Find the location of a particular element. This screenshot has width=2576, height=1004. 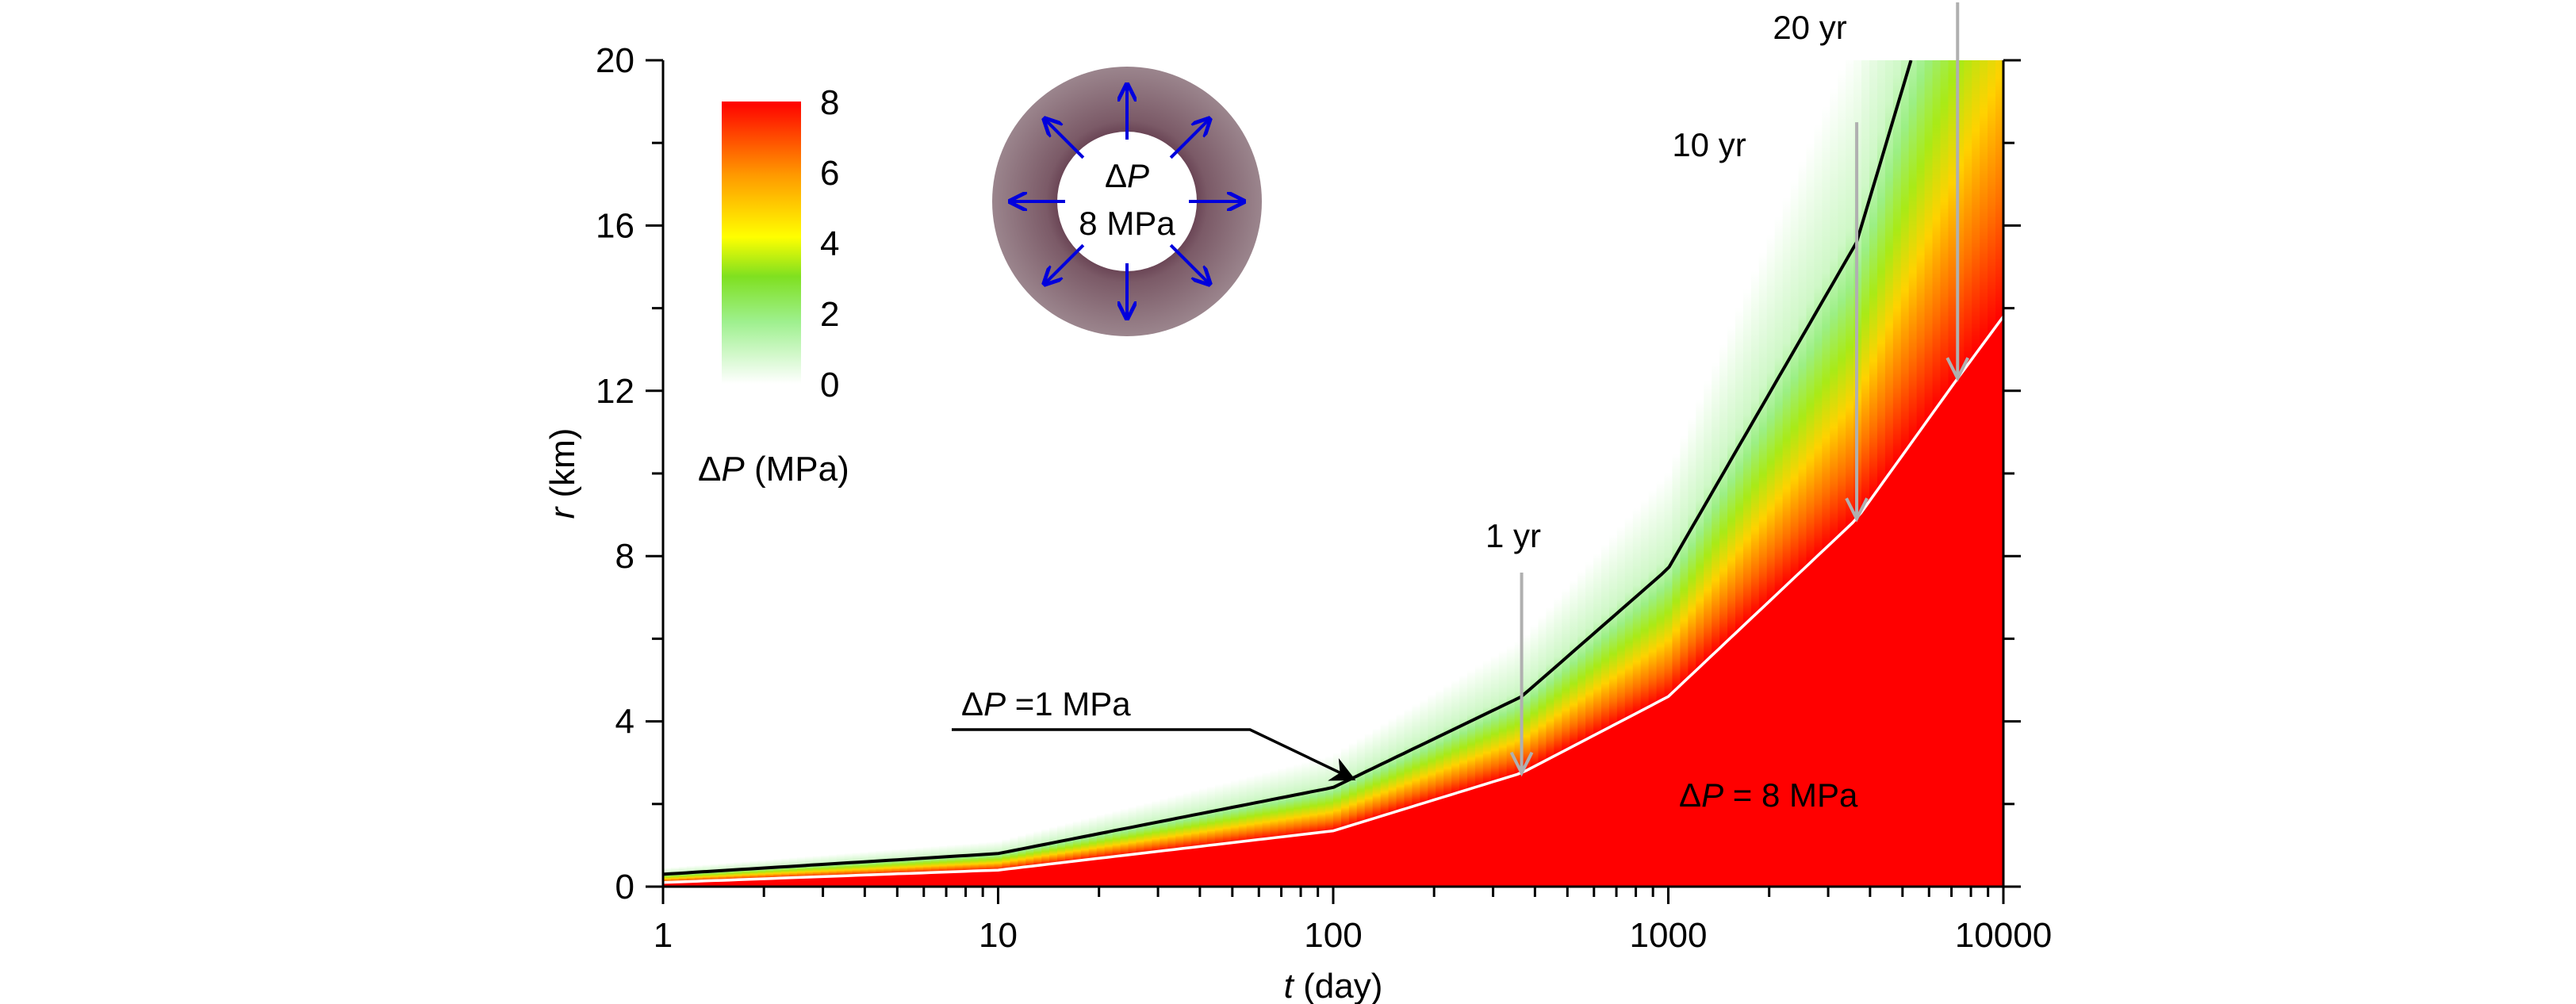

y-tick-label: 12 is located at coordinates (615, 391).